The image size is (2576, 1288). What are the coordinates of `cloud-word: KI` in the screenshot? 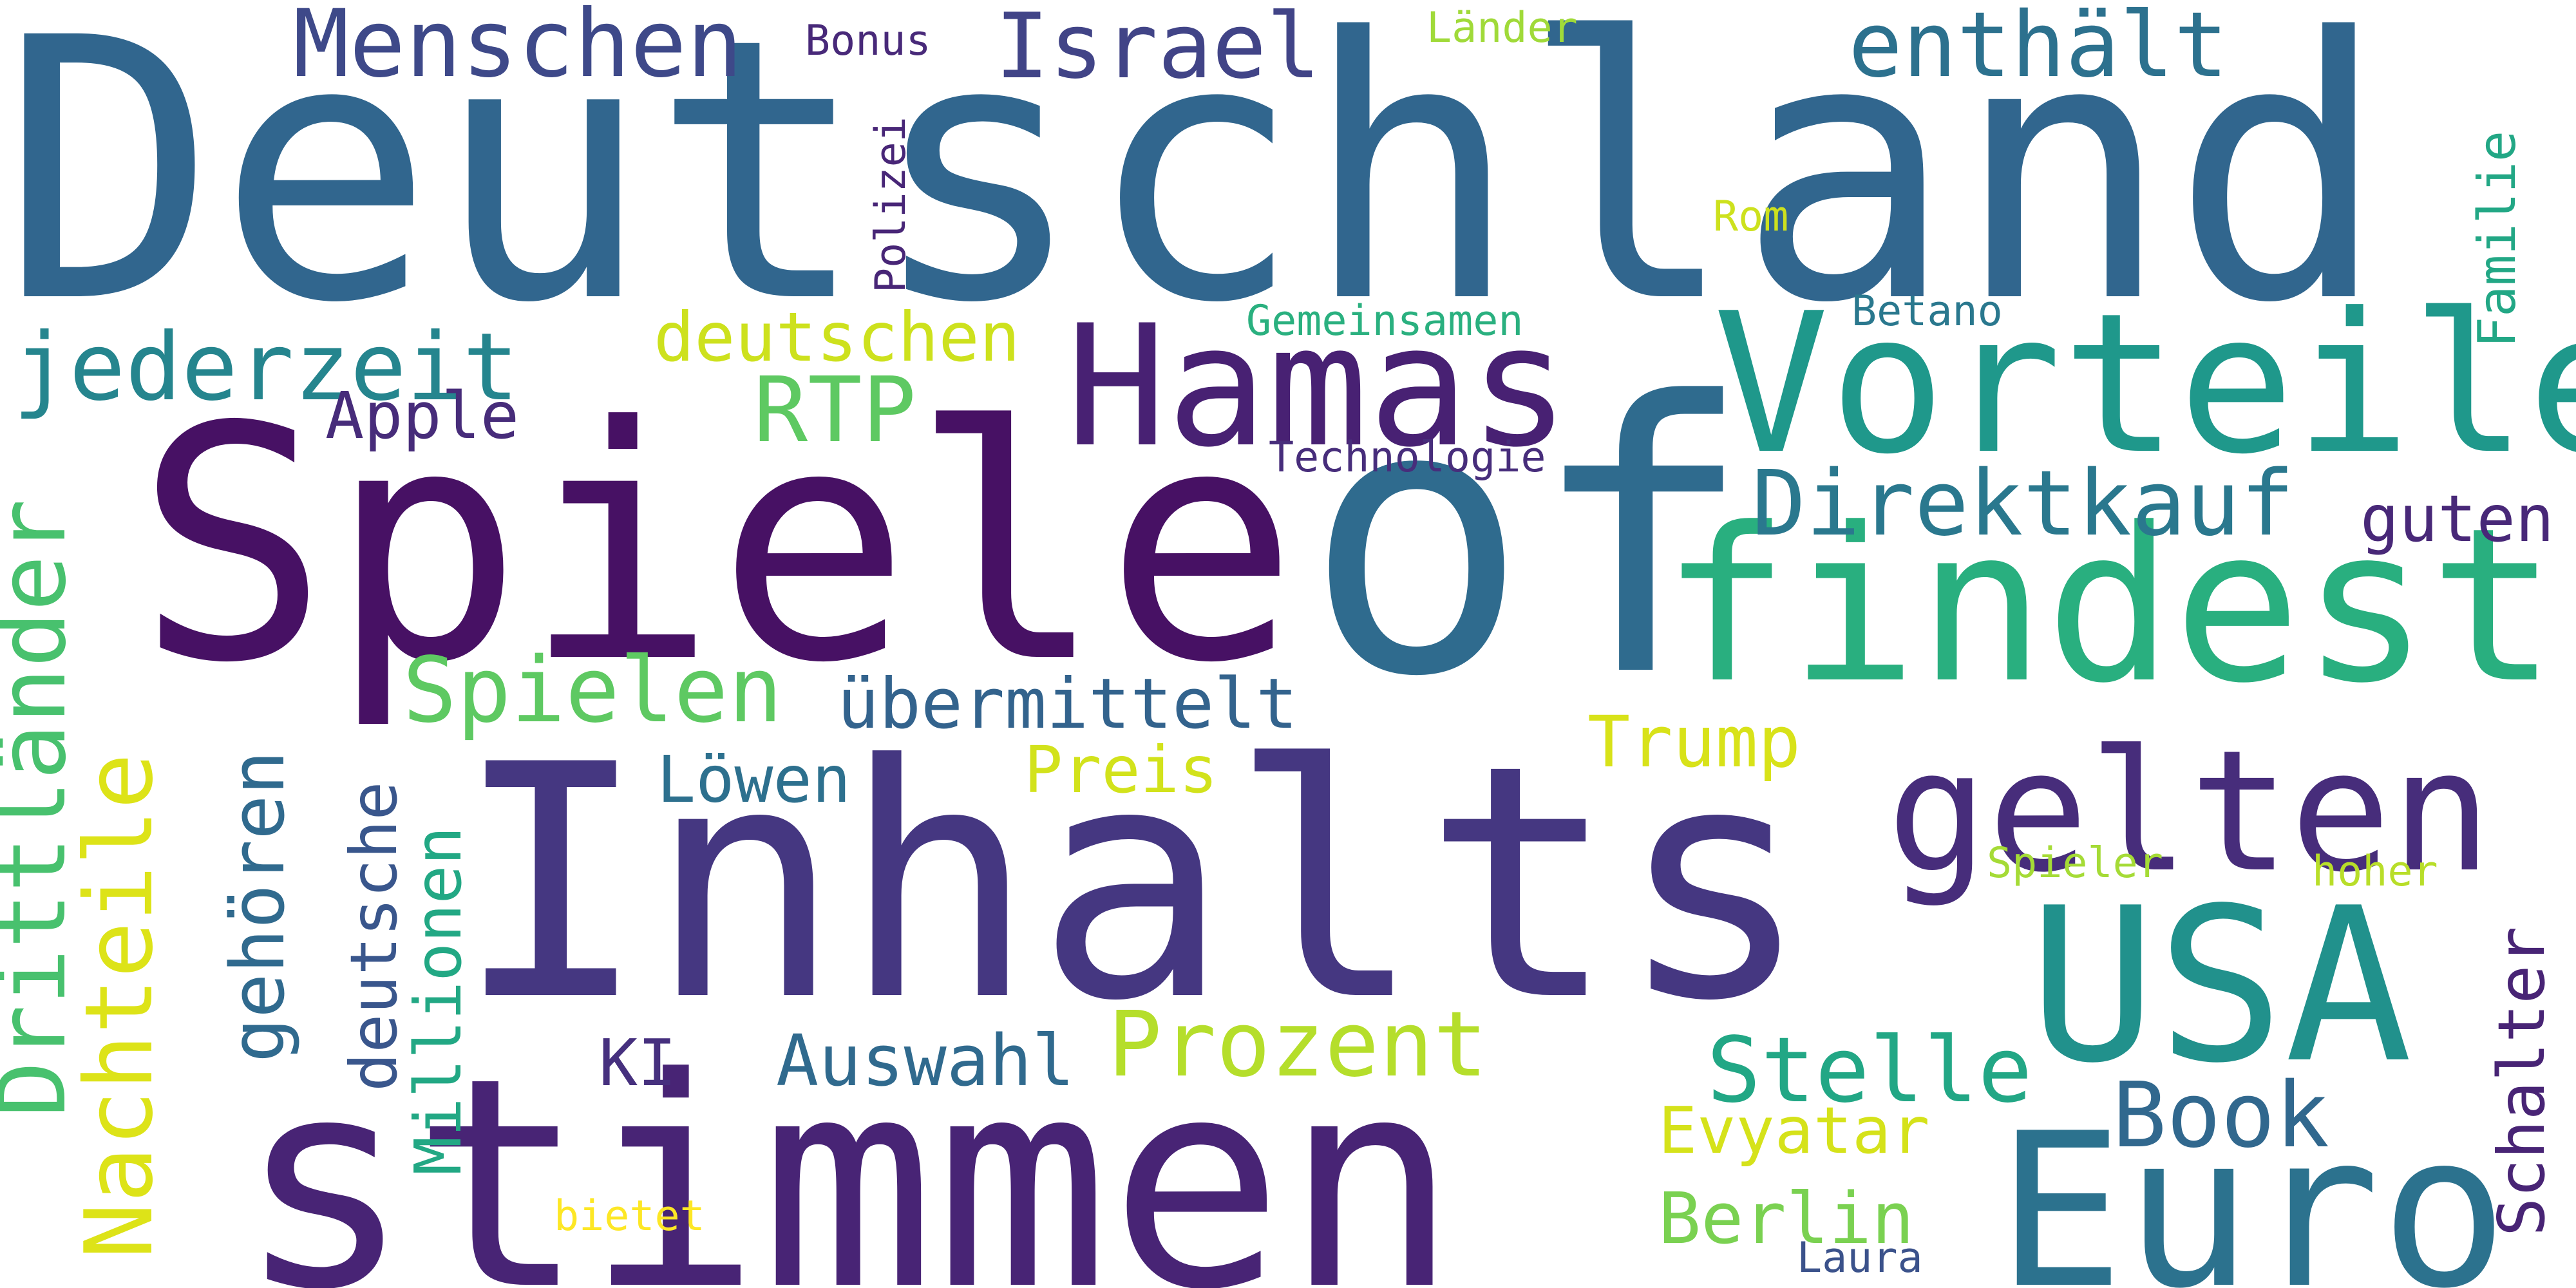 It's located at (637, 1063).